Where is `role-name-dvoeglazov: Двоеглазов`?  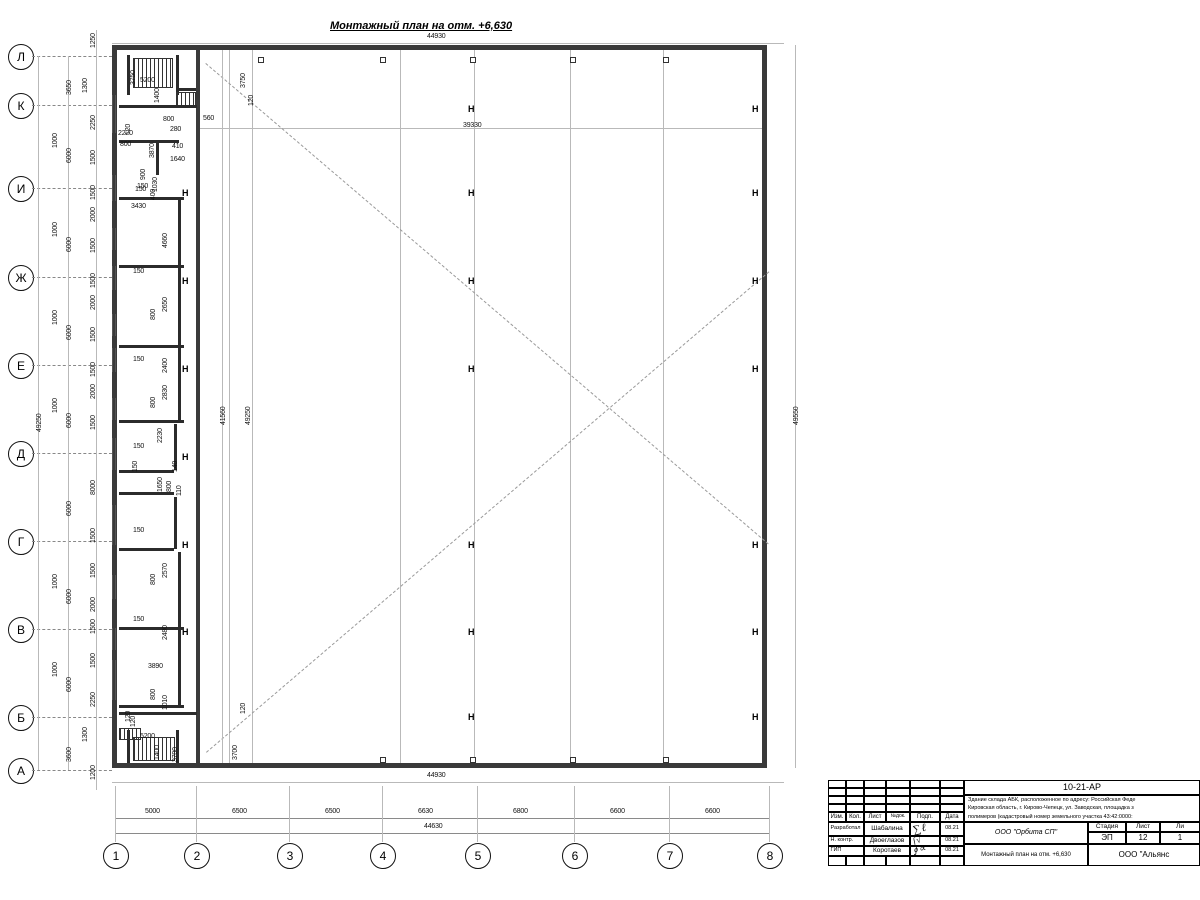
role-name-dvoeglazov: Двоеглазов is located at coordinates (887, 841).